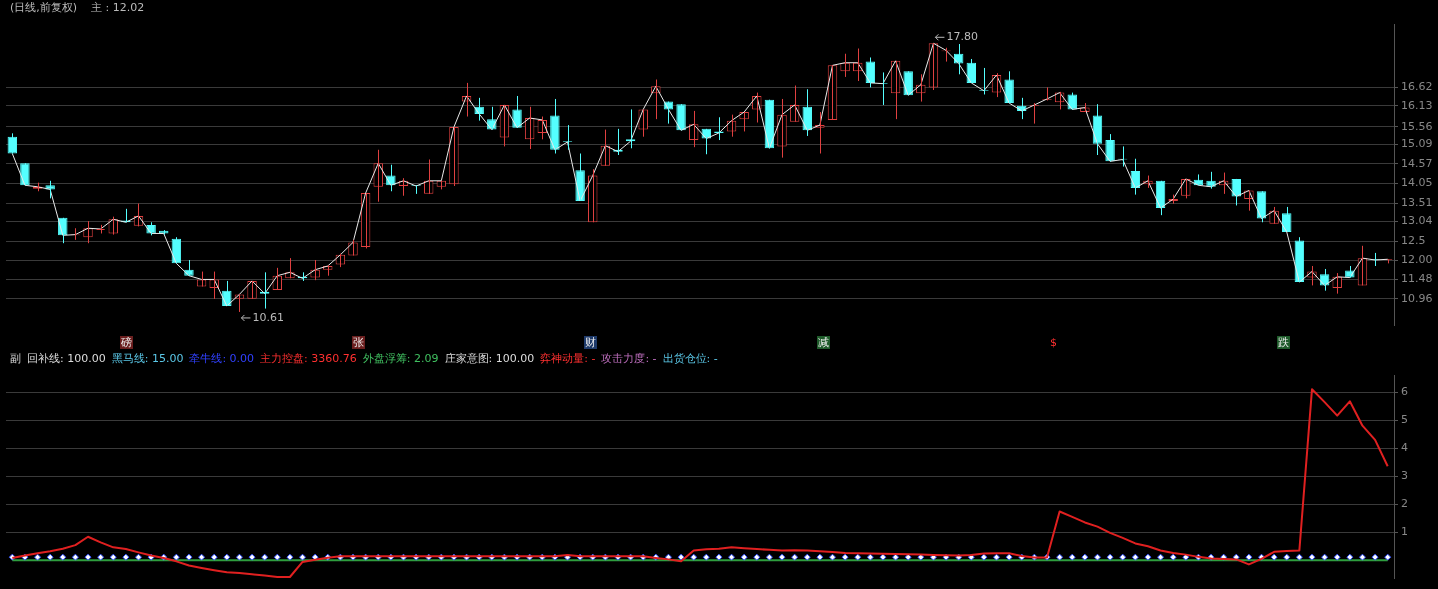 This screenshot has width=1438, height=589. I want to click on text: 牵牛线: 0.00, so click(222, 358).